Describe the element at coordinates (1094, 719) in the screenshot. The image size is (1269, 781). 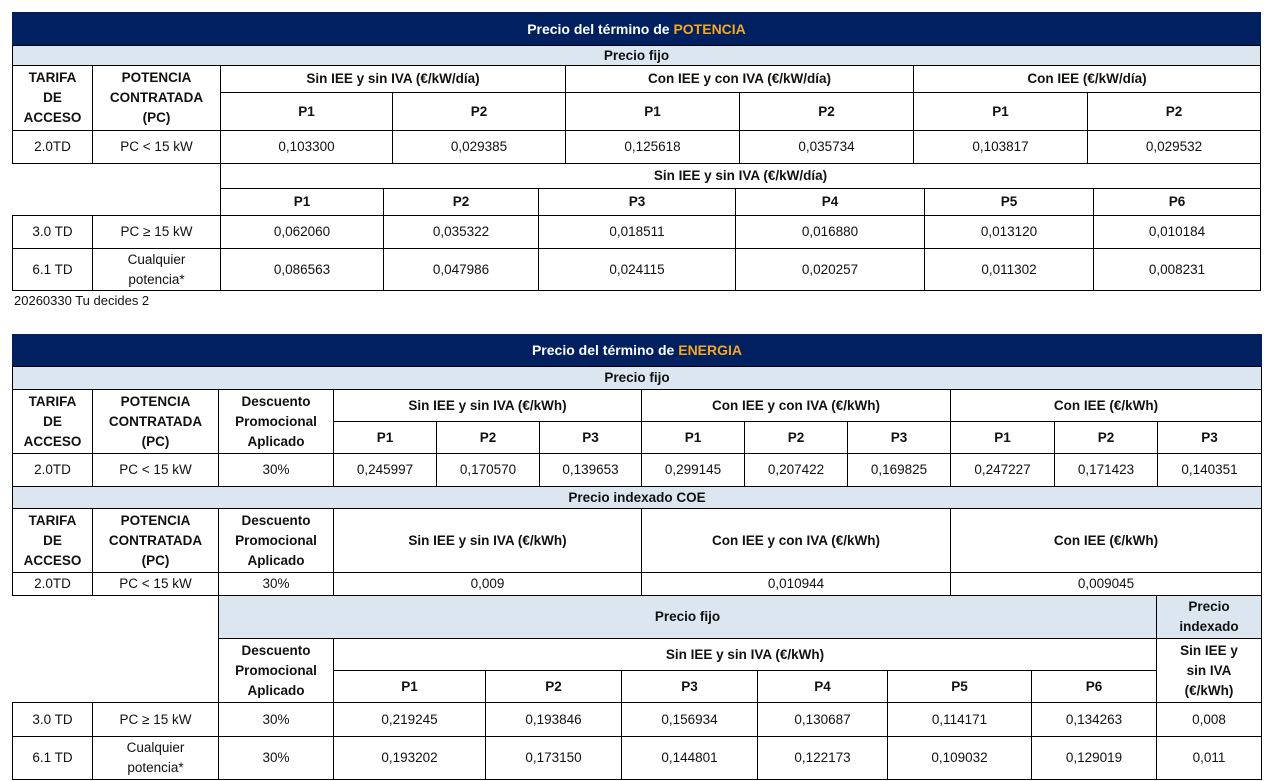
I see `cell-value: 0,134263` at that location.